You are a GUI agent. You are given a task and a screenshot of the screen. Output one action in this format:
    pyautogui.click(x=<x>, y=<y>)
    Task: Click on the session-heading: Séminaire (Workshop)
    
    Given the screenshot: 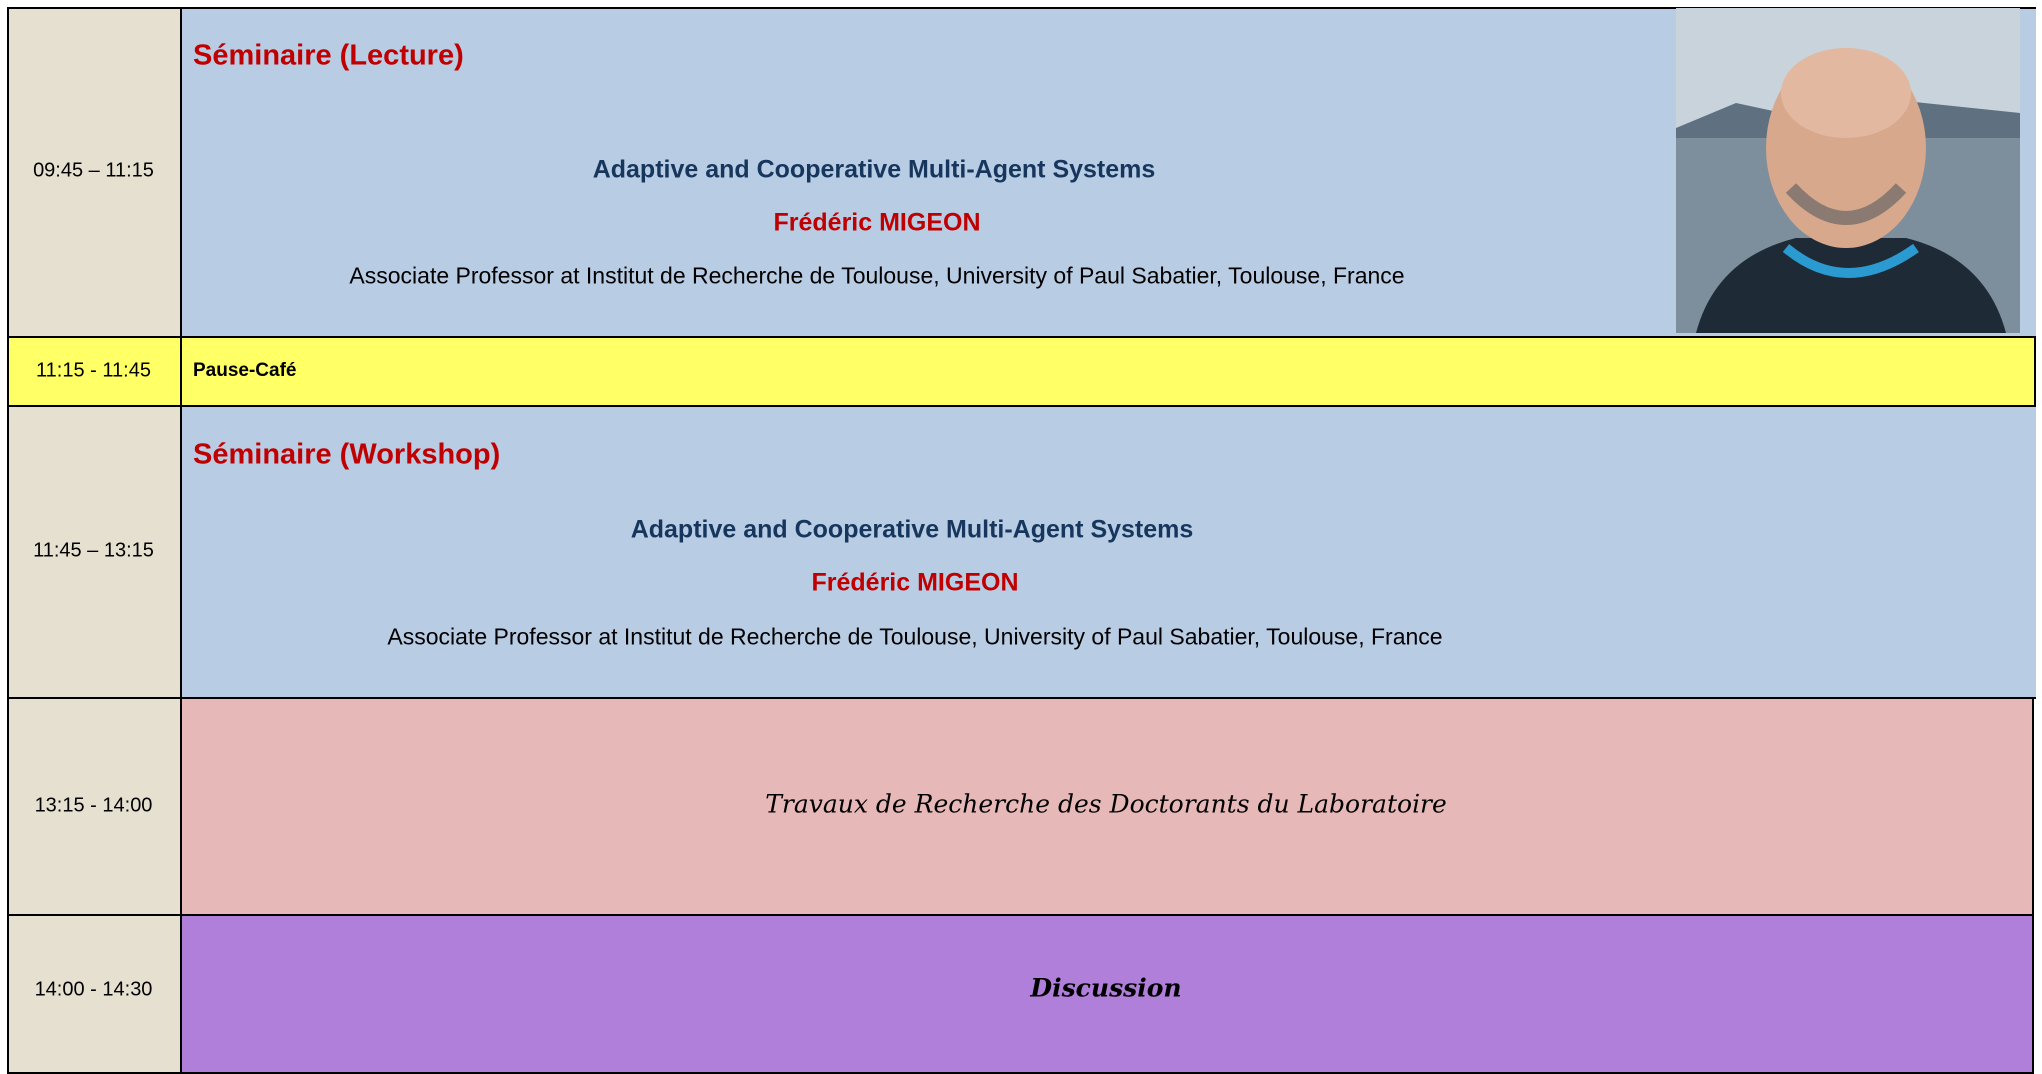 What is the action you would take?
    pyautogui.click(x=347, y=454)
    